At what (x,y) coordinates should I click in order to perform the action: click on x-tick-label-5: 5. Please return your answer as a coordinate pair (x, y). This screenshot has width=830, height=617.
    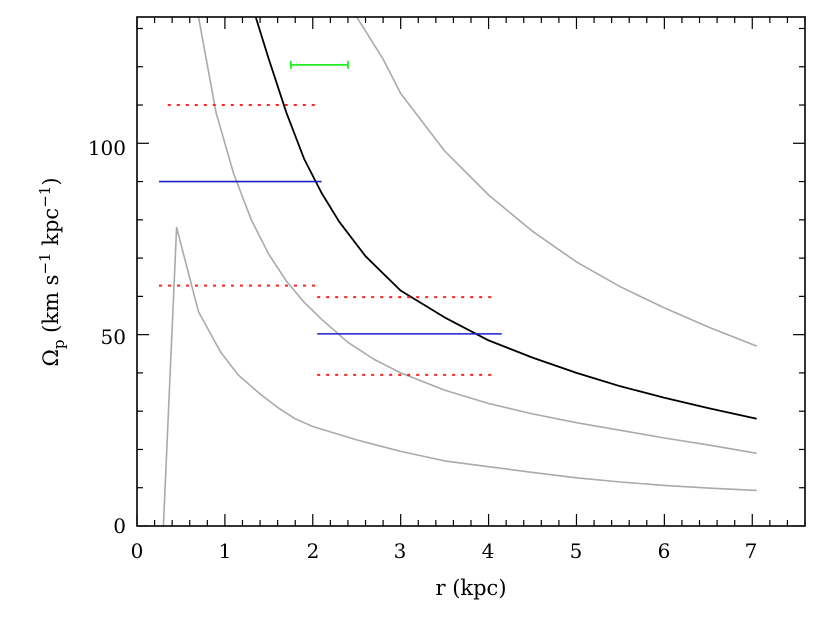
    Looking at the image, I should click on (576, 551).